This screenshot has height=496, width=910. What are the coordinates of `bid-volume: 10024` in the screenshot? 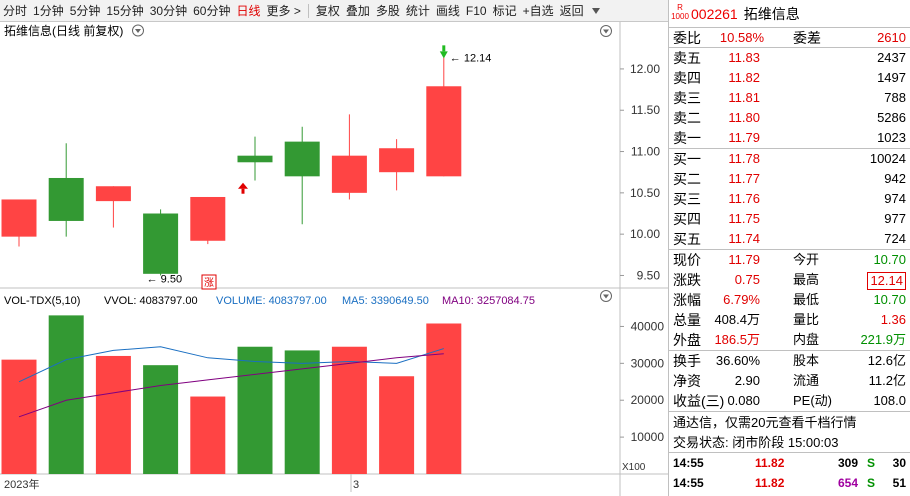 It's located at (887, 158).